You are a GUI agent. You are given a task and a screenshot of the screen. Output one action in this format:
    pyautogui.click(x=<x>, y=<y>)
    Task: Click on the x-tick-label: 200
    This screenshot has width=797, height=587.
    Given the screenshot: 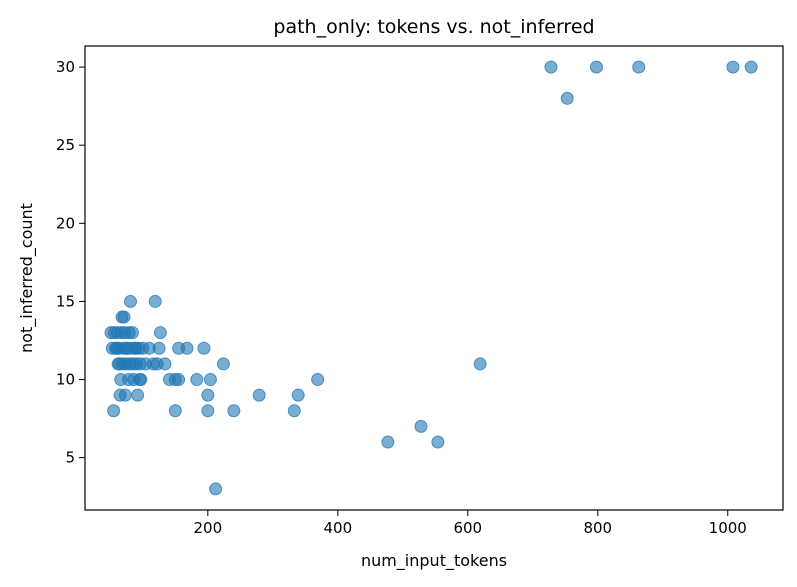 What is the action you would take?
    pyautogui.click(x=208, y=528)
    